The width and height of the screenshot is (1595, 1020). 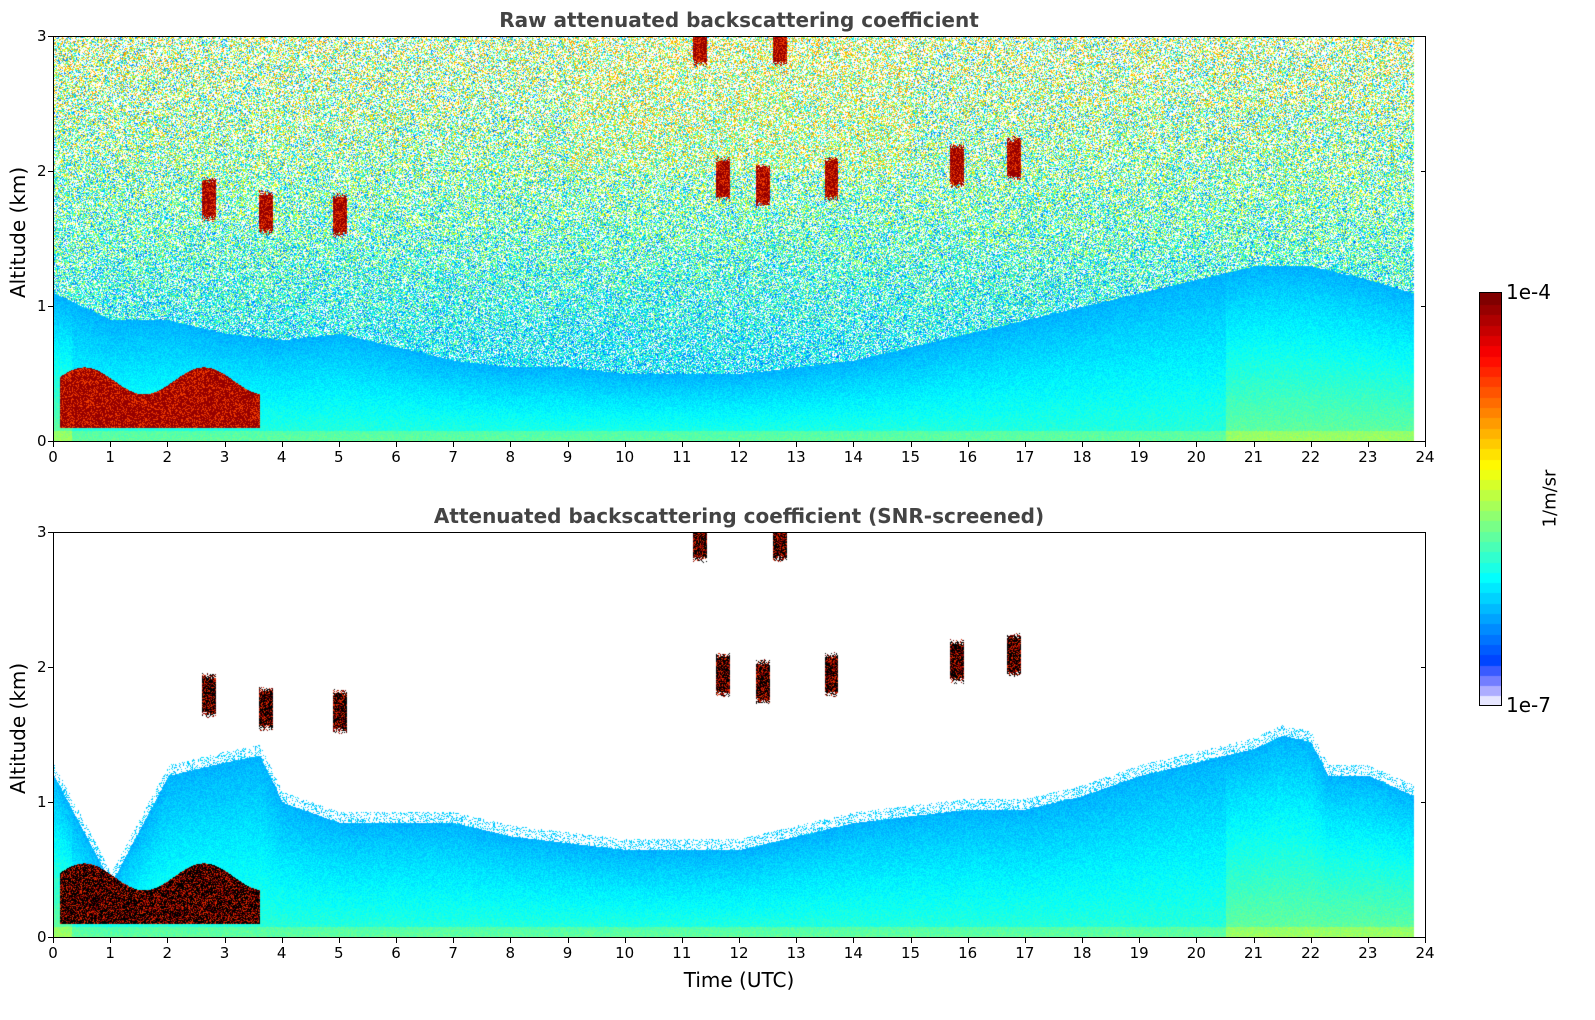 I want to click on bottom-x-tick-label: 18, so click(x=1082, y=953).